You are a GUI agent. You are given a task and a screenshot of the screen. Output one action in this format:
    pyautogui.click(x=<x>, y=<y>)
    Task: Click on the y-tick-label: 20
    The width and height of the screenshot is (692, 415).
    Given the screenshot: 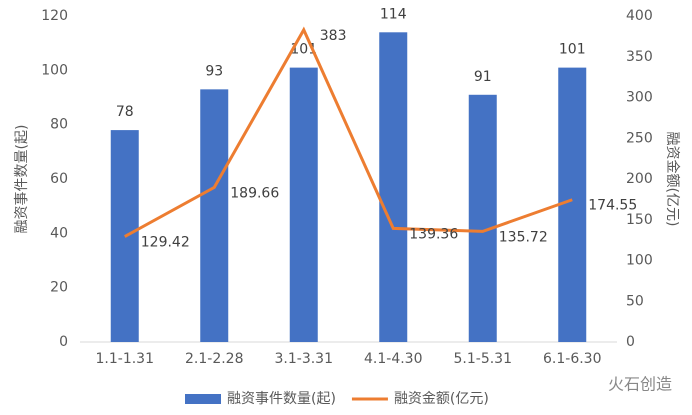 What is the action you would take?
    pyautogui.click(x=59, y=288)
    